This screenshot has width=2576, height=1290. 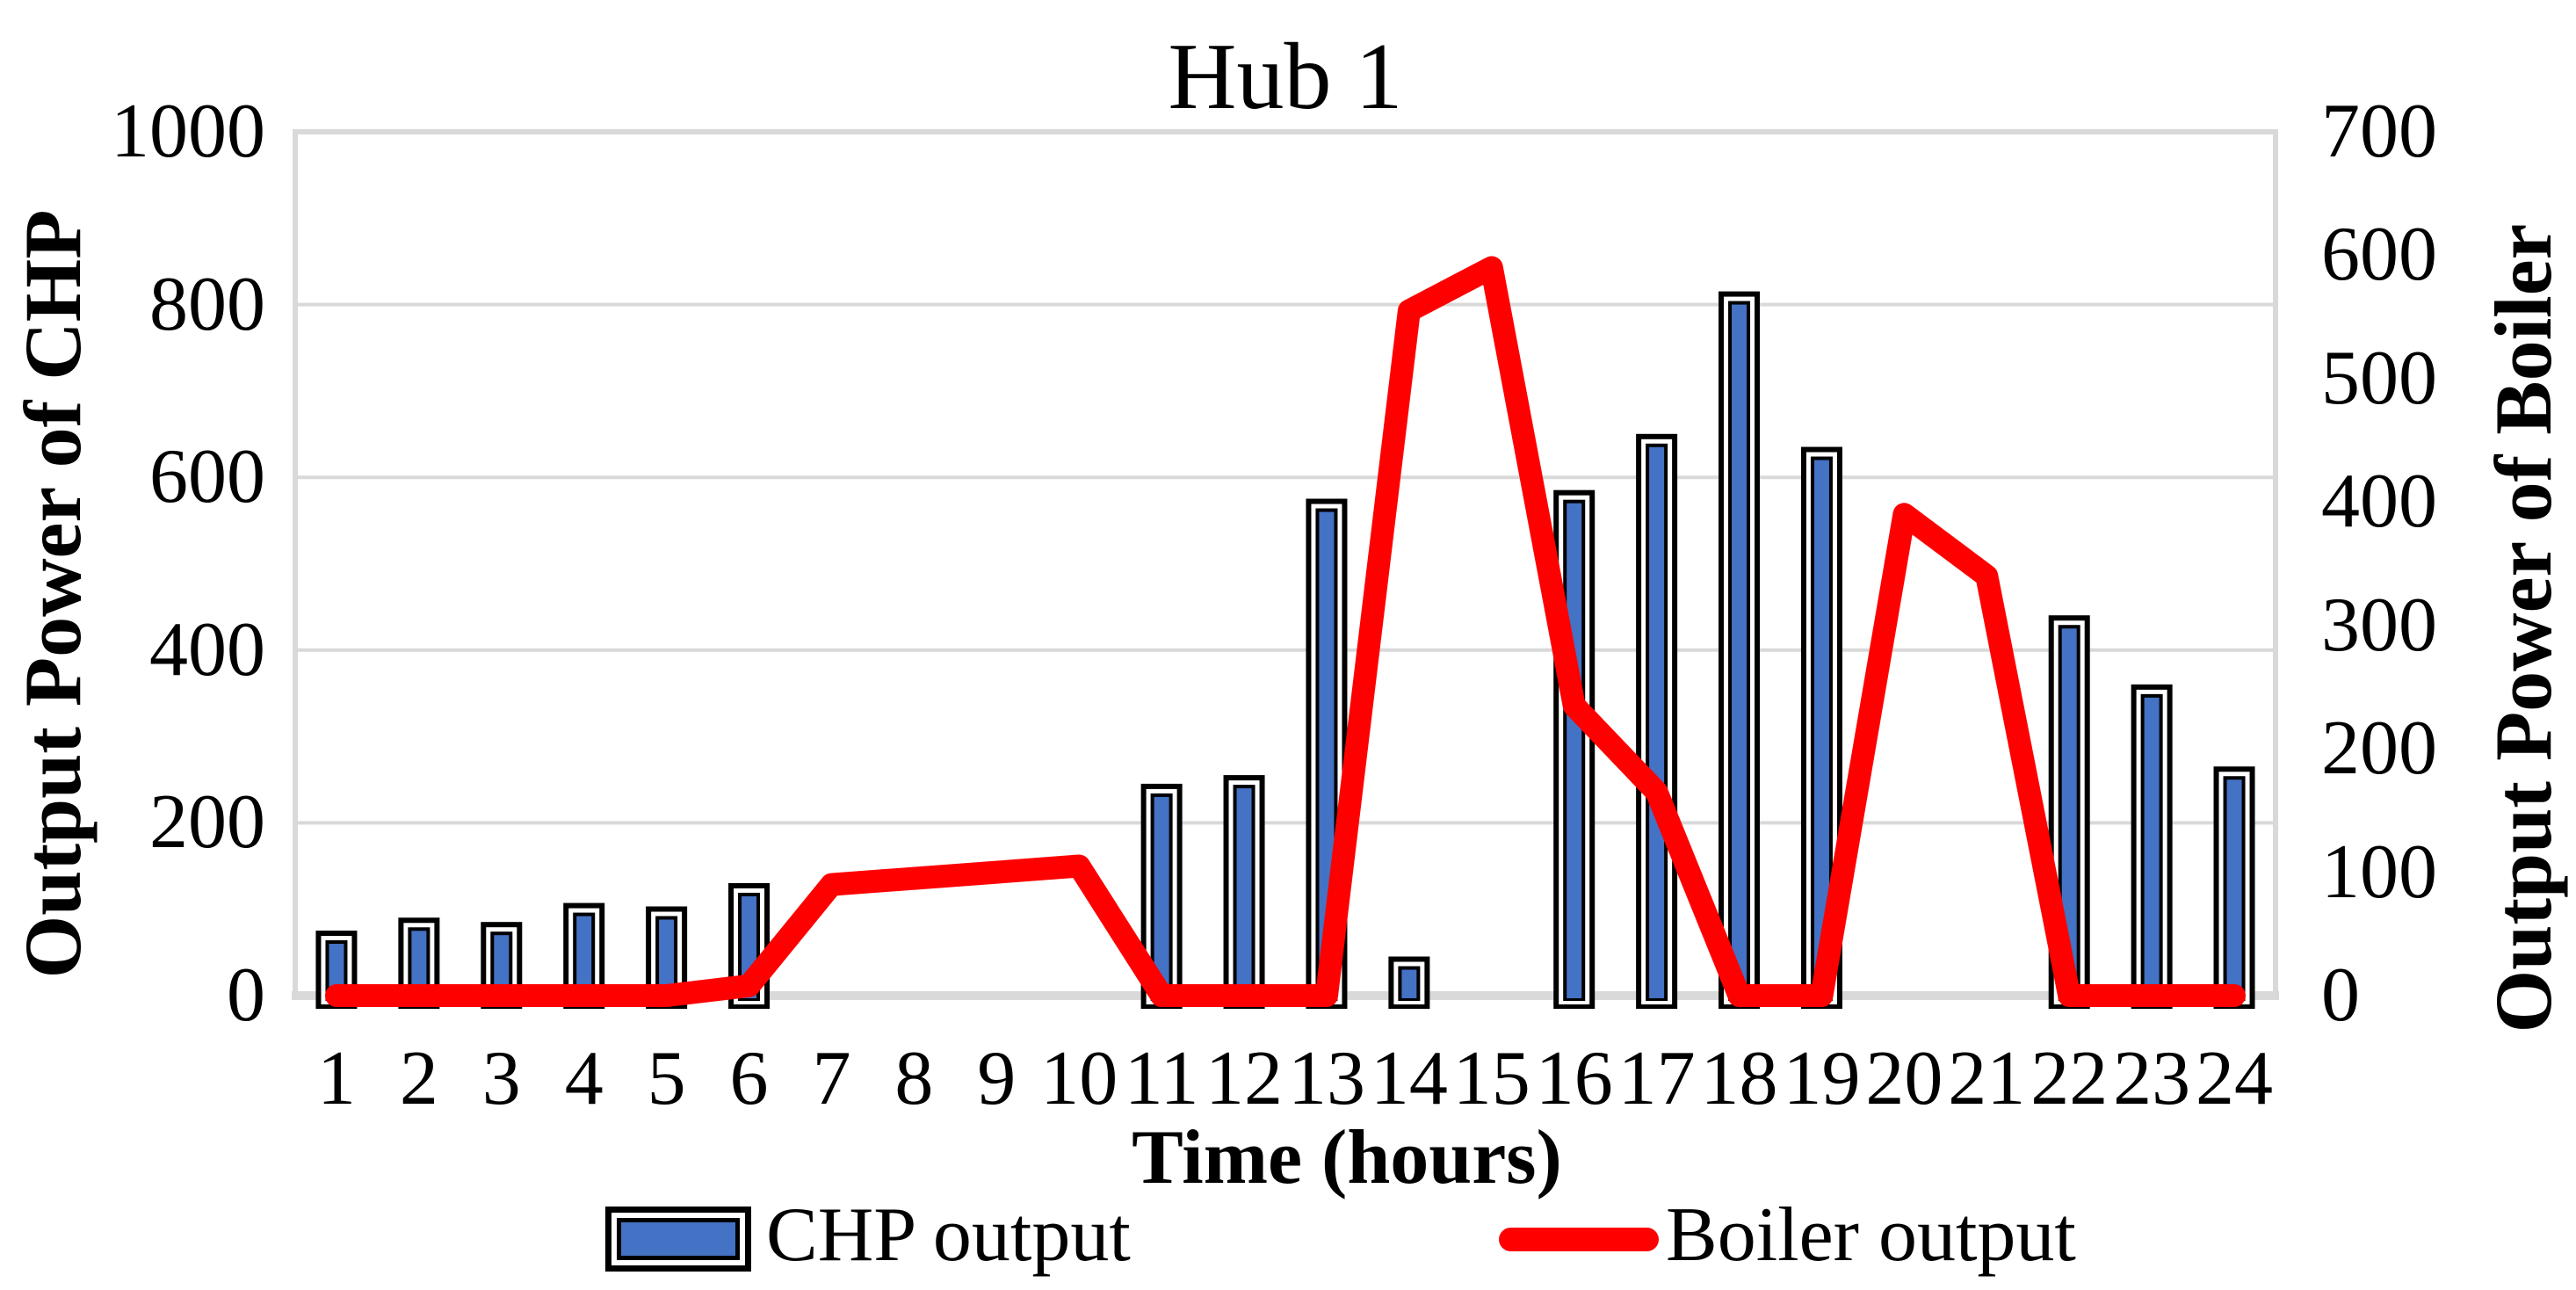 I want to click on legend-boiler-label: Boiler output, so click(x=1871, y=1235).